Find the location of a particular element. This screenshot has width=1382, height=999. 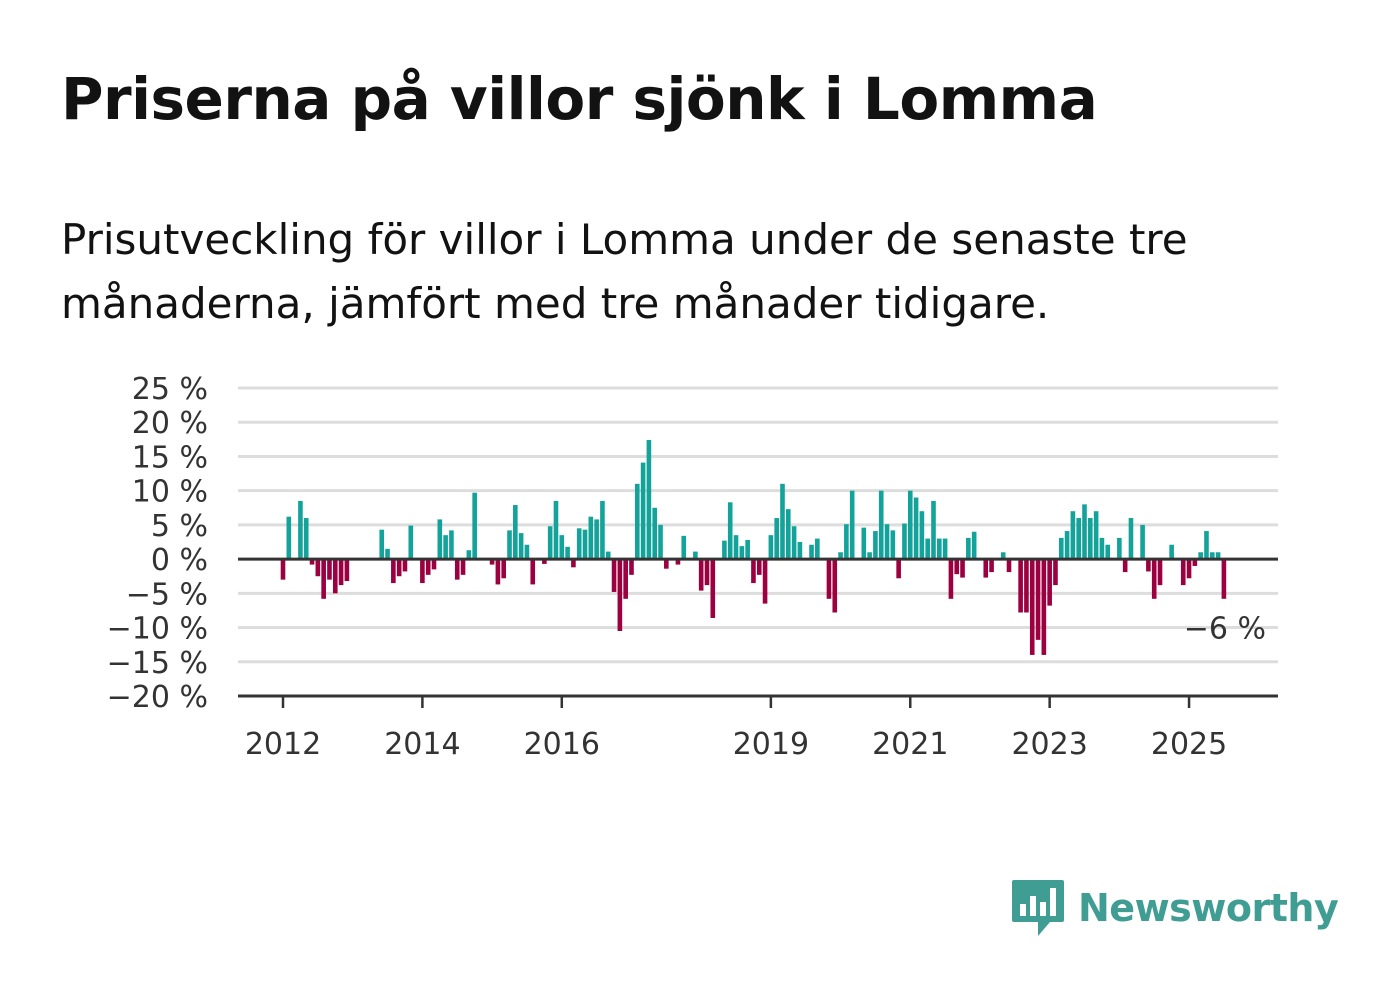

bars is located at coordinates (753, 547).